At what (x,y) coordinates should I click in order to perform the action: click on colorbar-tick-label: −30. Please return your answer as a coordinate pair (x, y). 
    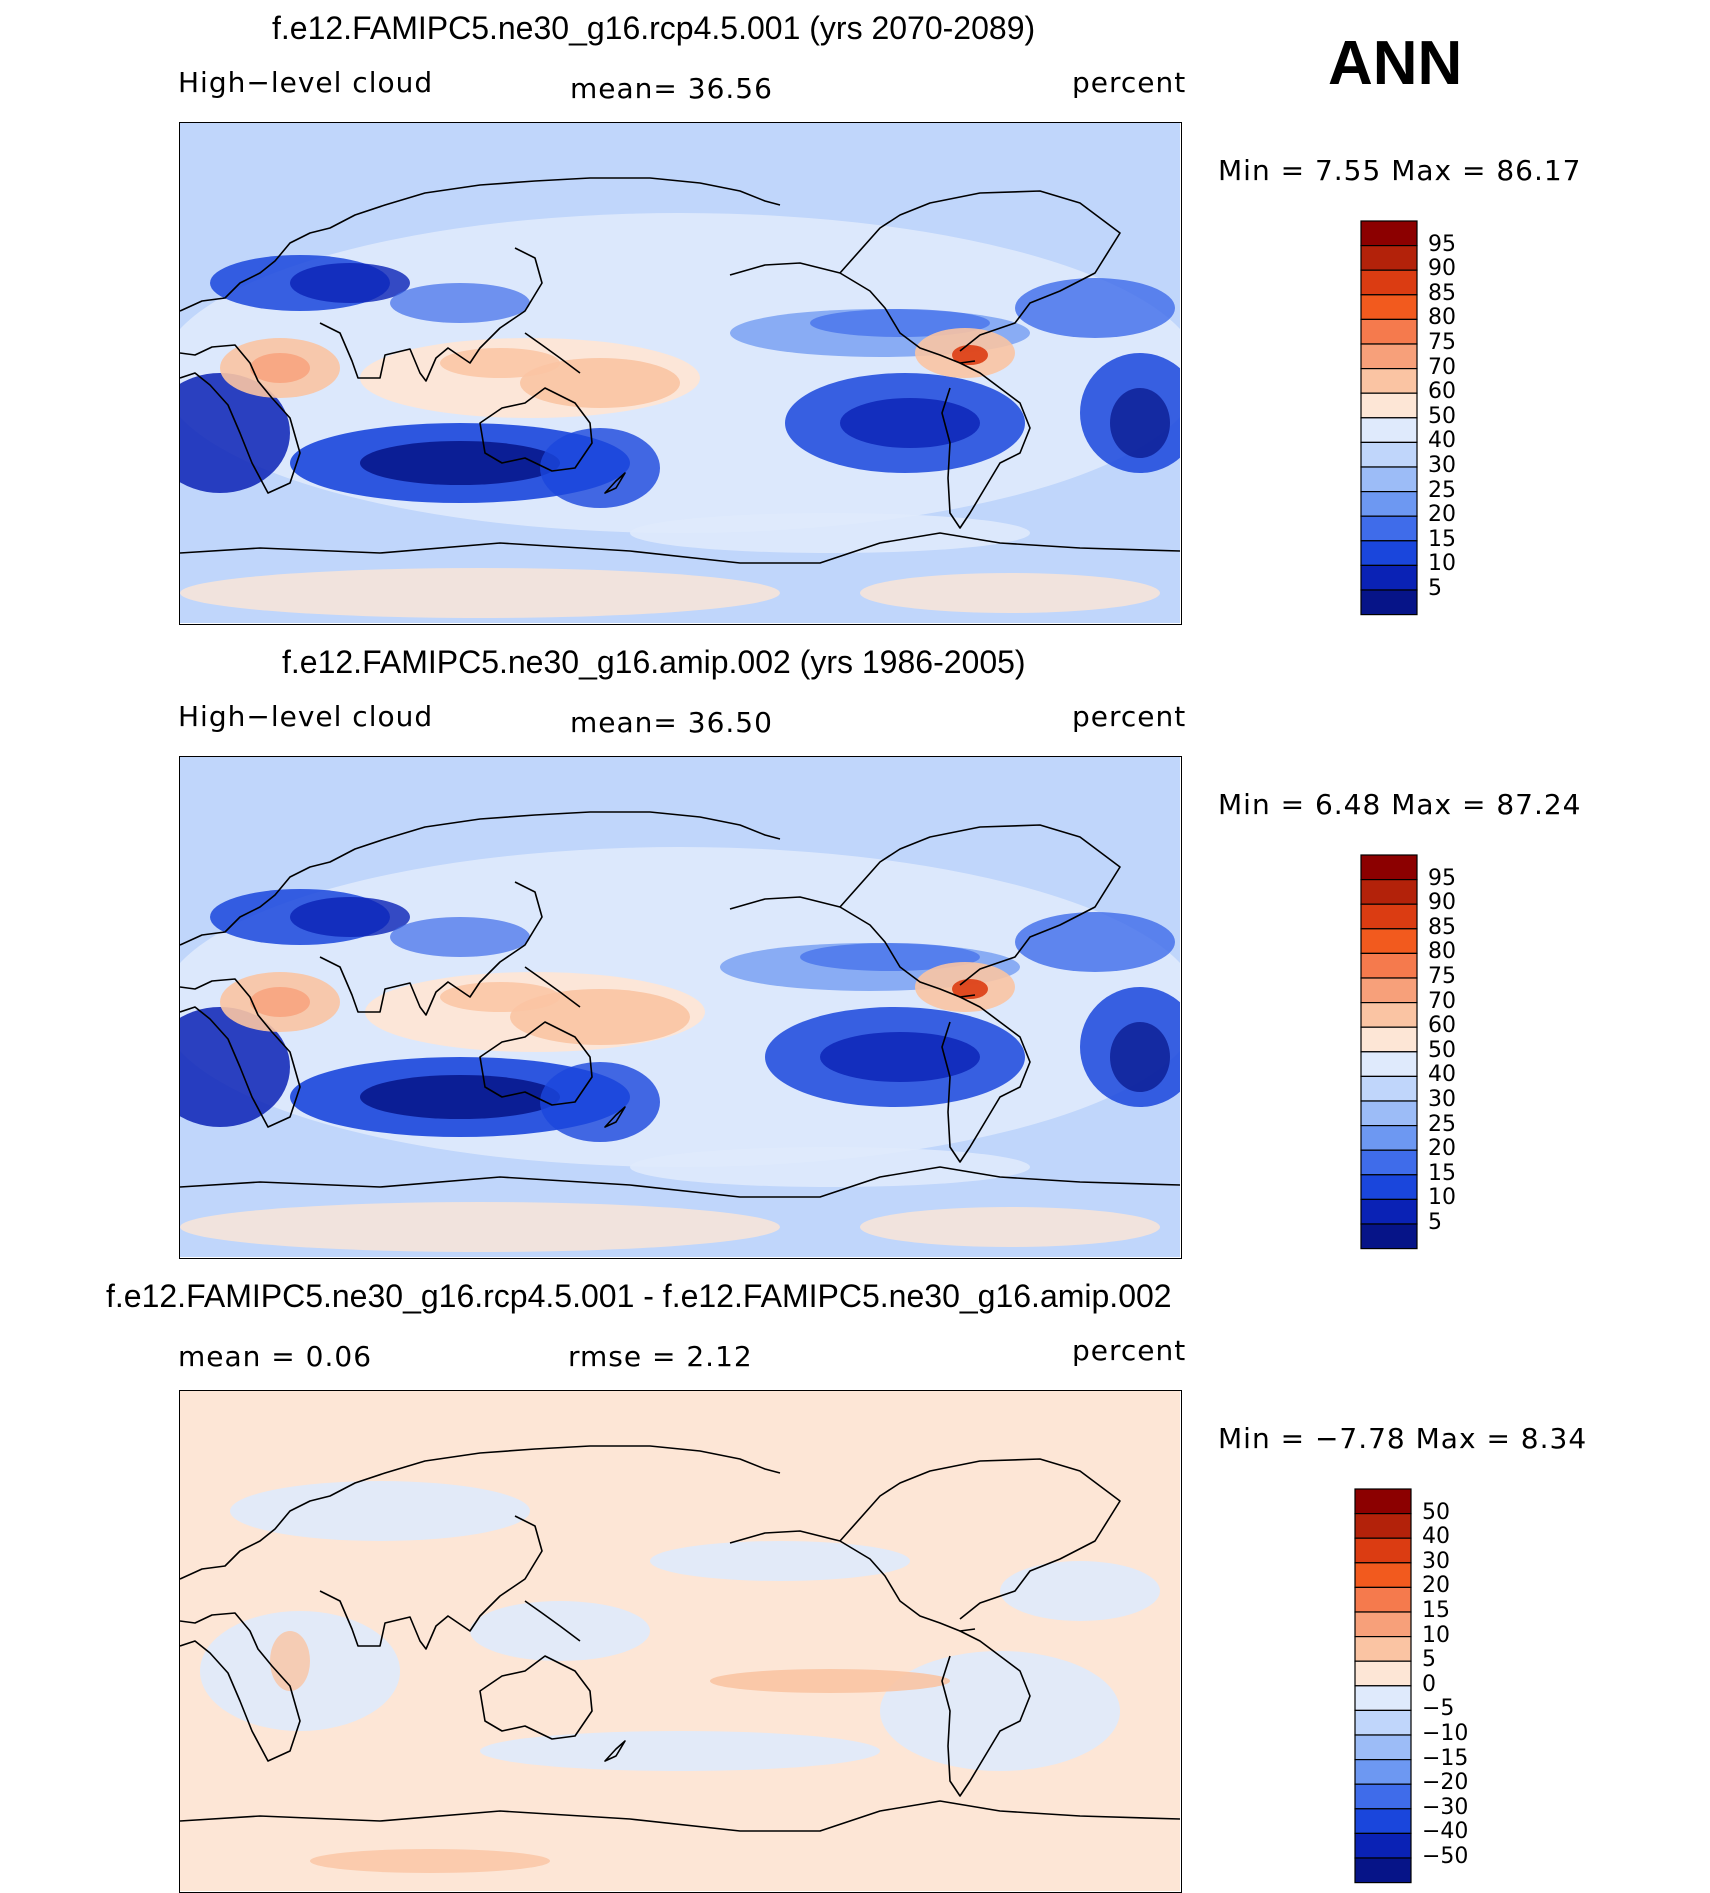
    Looking at the image, I should click on (1445, 1807).